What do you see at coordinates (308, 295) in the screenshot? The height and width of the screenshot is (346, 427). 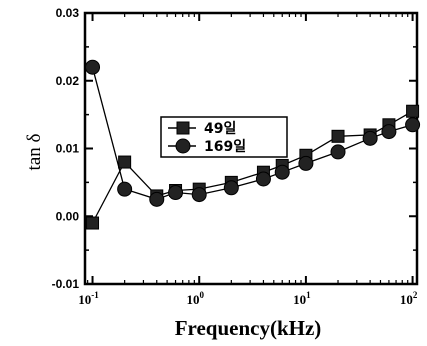 I see `x-tick-exponent: 1` at bounding box center [308, 295].